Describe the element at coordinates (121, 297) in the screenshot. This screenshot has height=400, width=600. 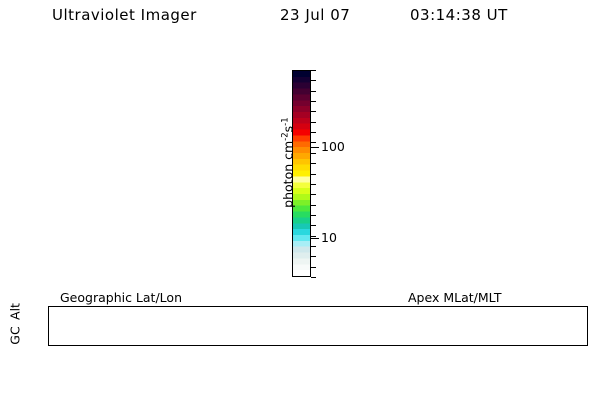
I see `geographic-caption: Geographic Lat/Lon` at that location.